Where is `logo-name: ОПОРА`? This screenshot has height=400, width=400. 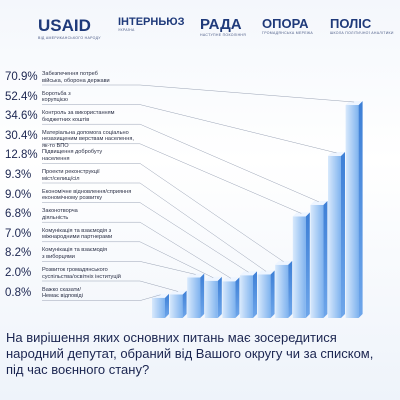 logo-name: ОПОРА is located at coordinates (285, 23).